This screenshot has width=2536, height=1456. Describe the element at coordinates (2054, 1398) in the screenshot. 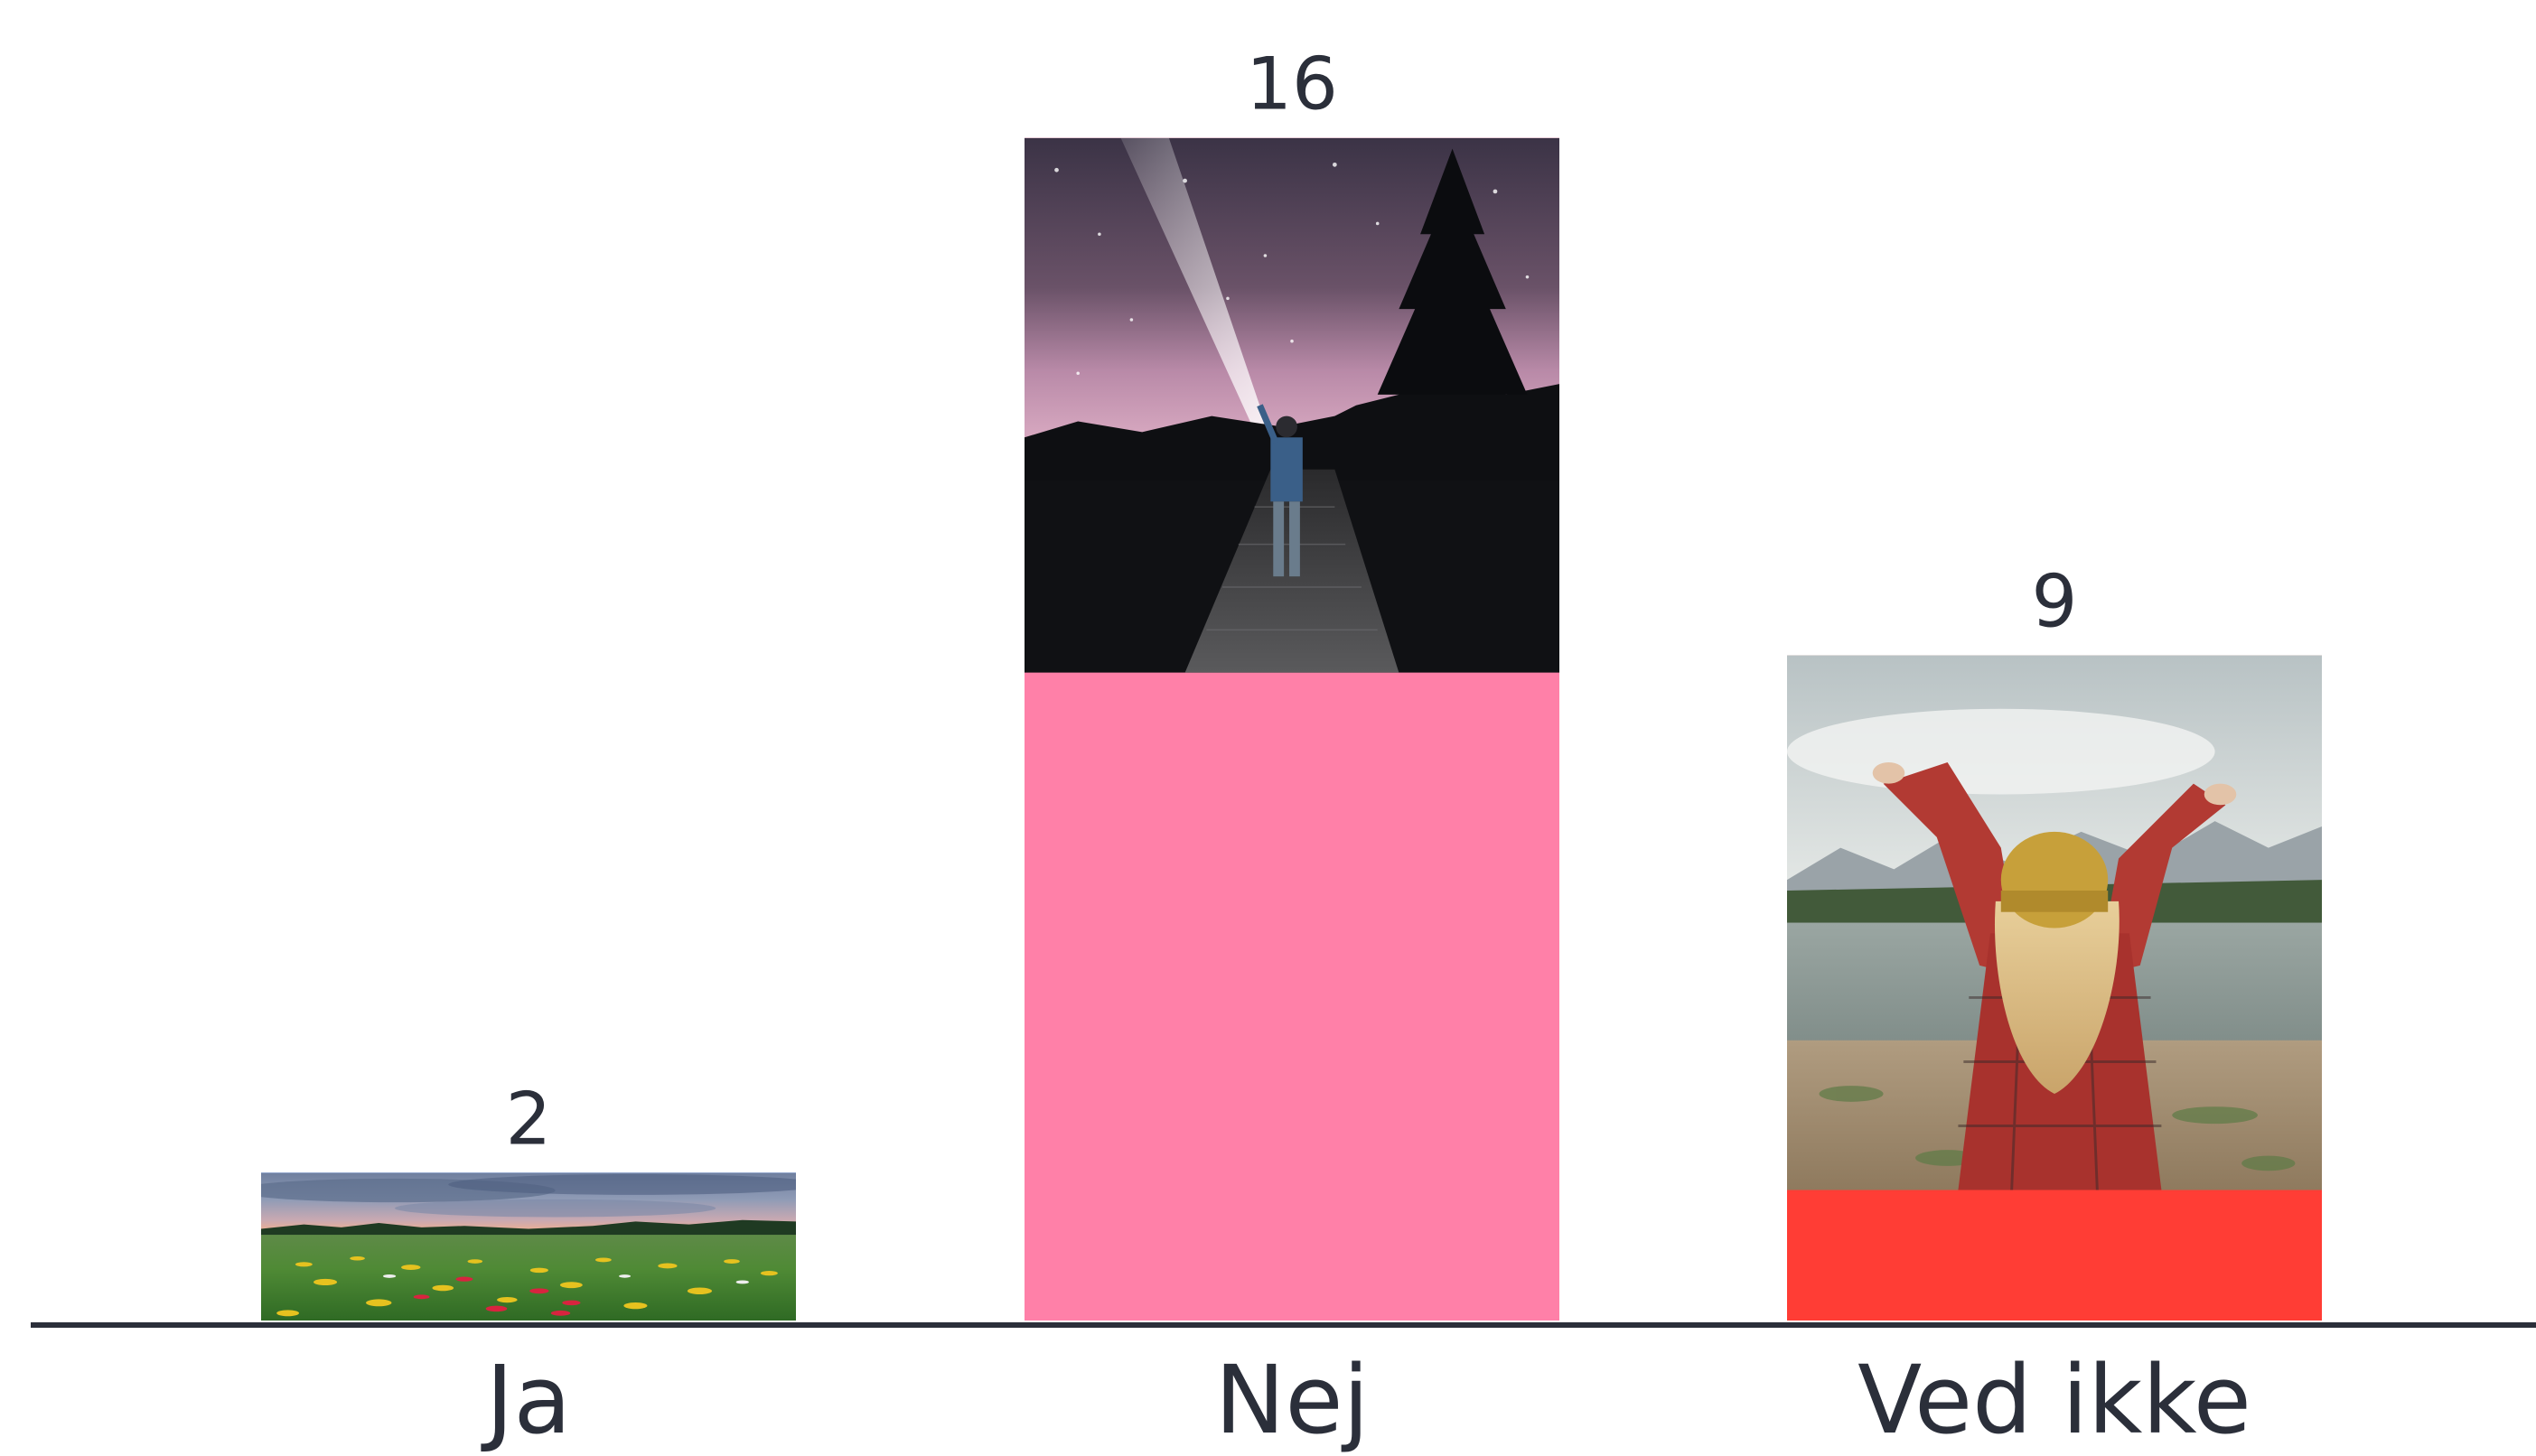

I see `category-label-ved-ikke: Ved ikke` at that location.